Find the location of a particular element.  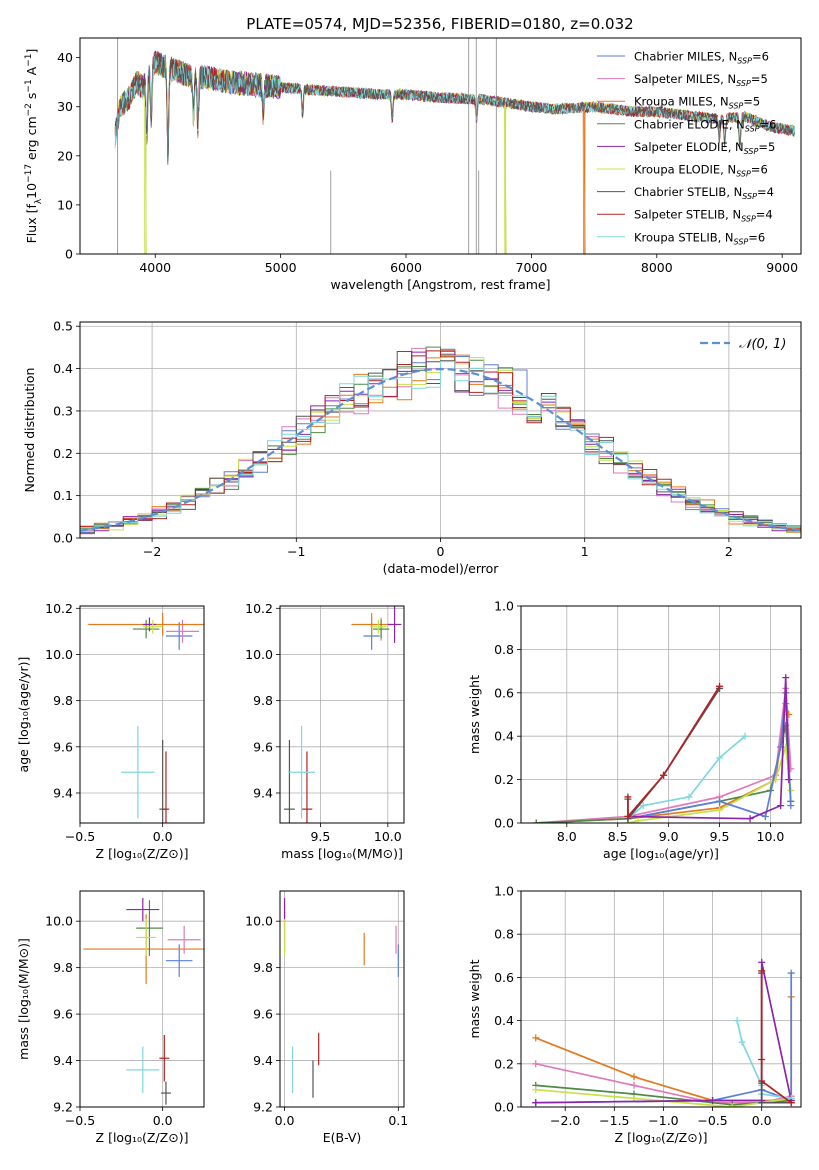

y-axis-label-part: λ is located at coordinates (39, 201).